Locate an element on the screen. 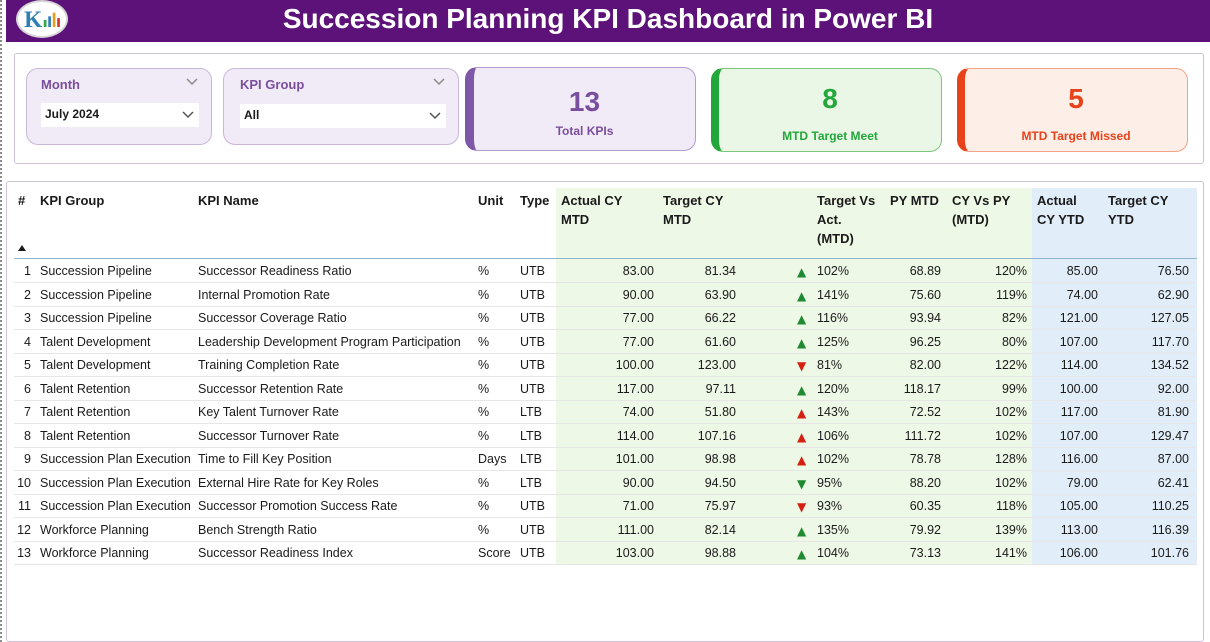 Image resolution: width=1210 pixels, height=642 pixels. col-header-kpi-name: KPI Name is located at coordinates (228, 200).